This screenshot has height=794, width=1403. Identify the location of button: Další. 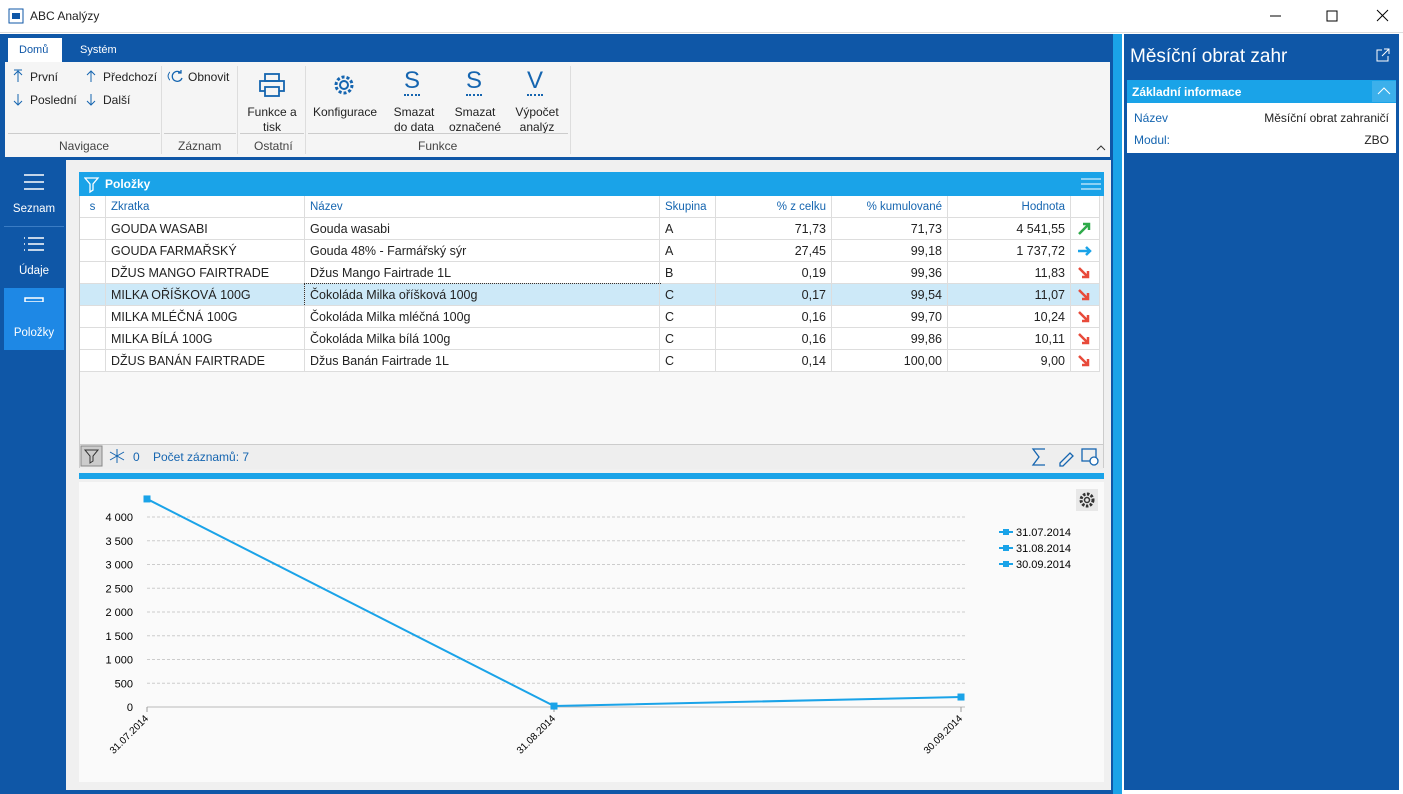
(117, 100).